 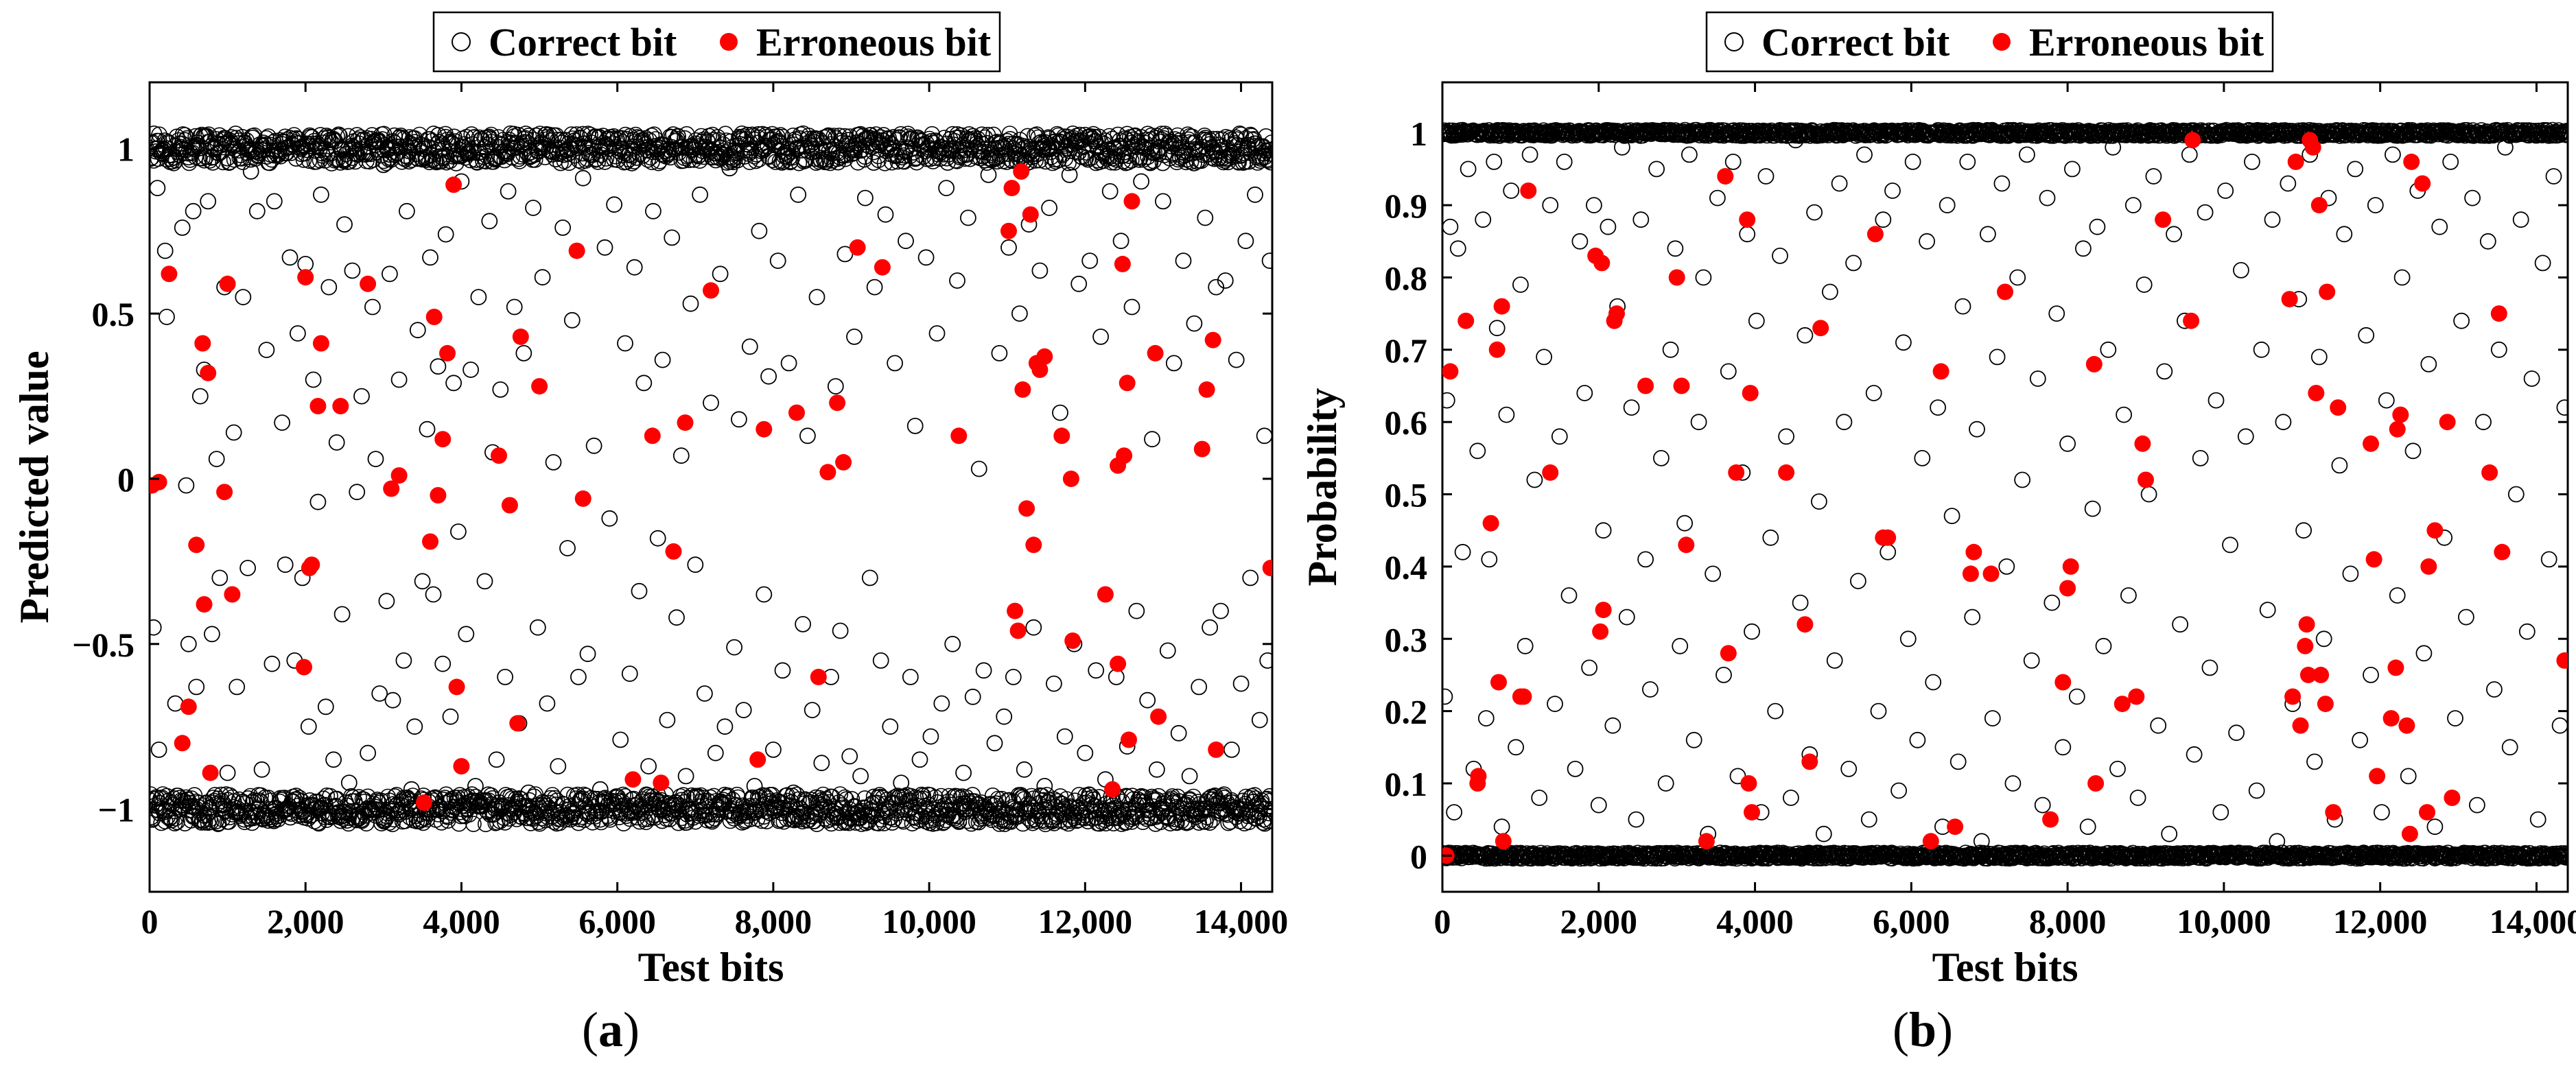 I want to click on y-axis-title: Predicted value, so click(x=34, y=487).